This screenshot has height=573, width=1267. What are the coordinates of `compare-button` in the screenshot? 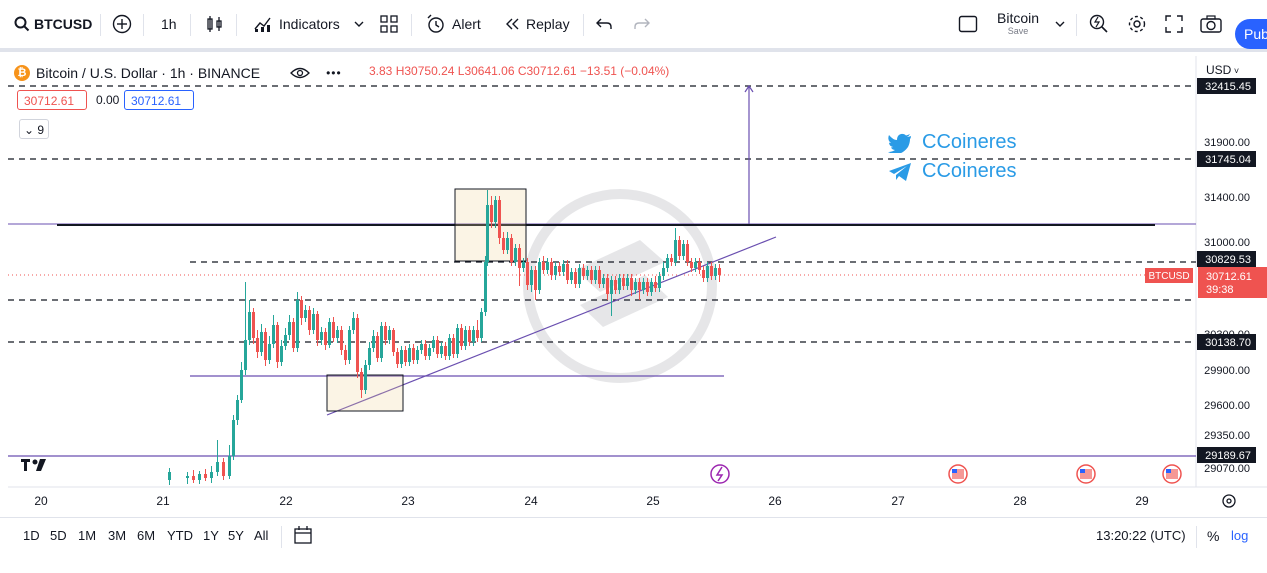 It's located at (122, 24).